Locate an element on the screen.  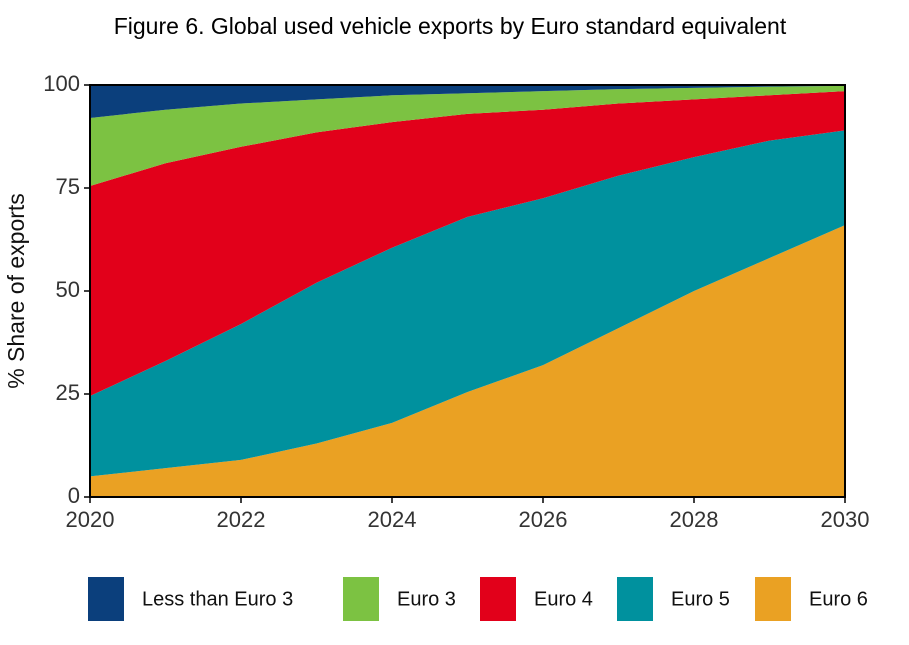
x-tick-label: 2026 is located at coordinates (543, 519).